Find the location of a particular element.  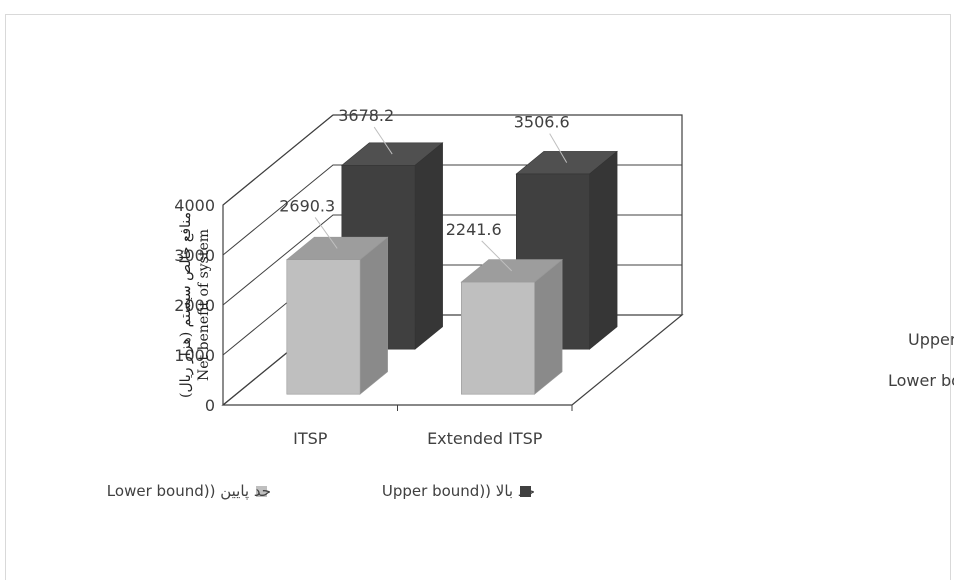

data-label: 3678.2 is located at coordinates (366, 115).